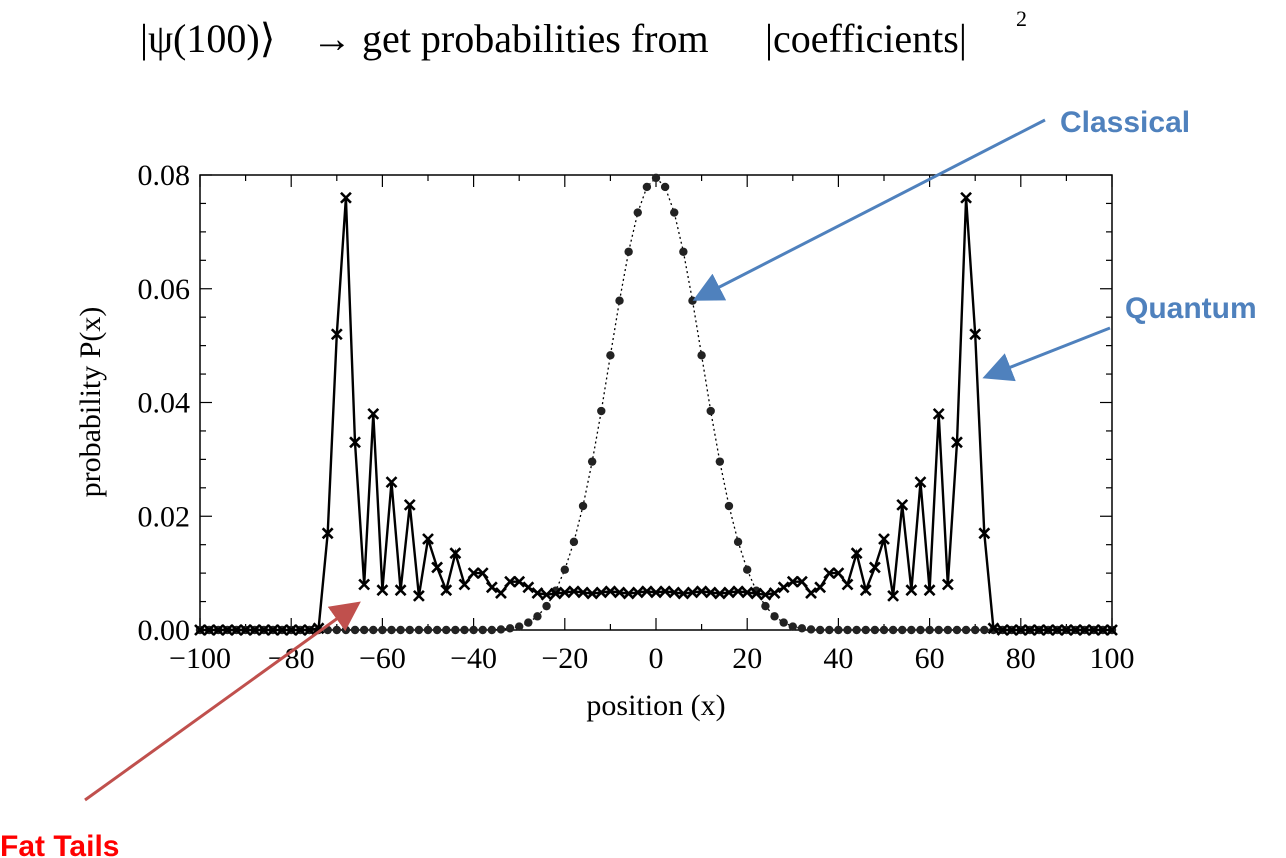 This screenshot has height=858, width=1286. I want to click on x-tick-label: 60, so click(930, 658).